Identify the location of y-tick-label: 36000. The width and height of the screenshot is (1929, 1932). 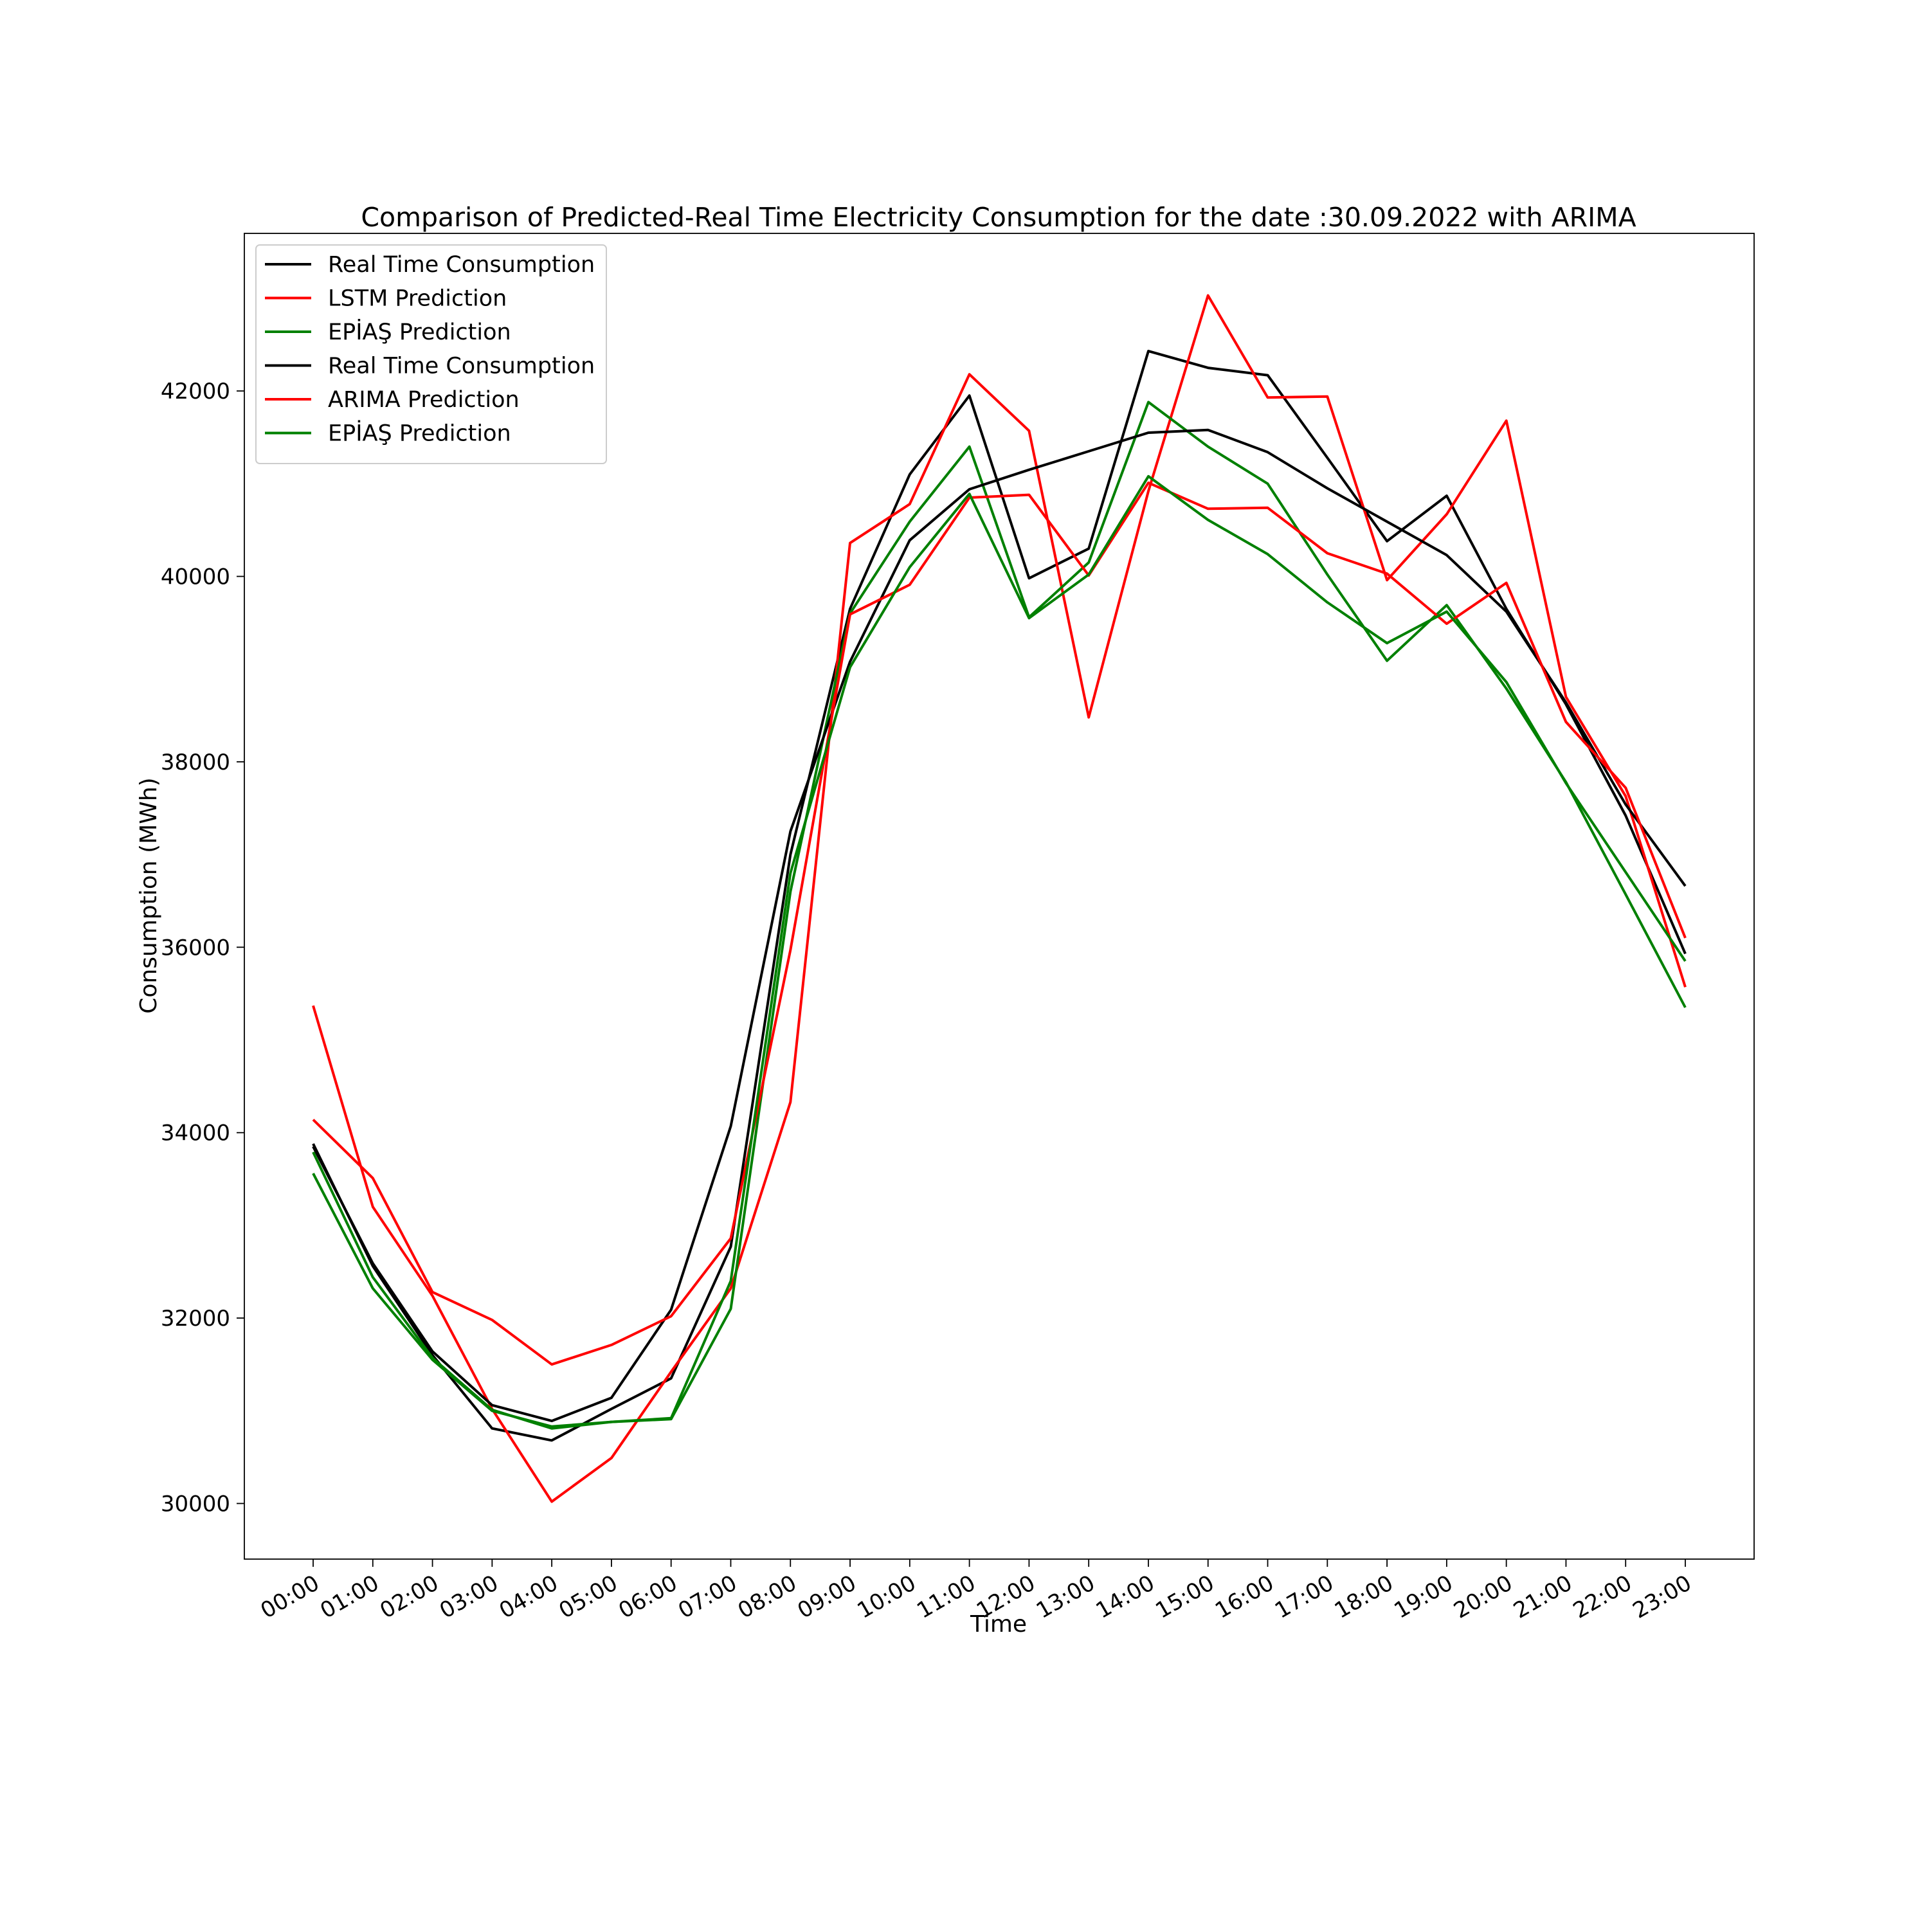
(195, 948).